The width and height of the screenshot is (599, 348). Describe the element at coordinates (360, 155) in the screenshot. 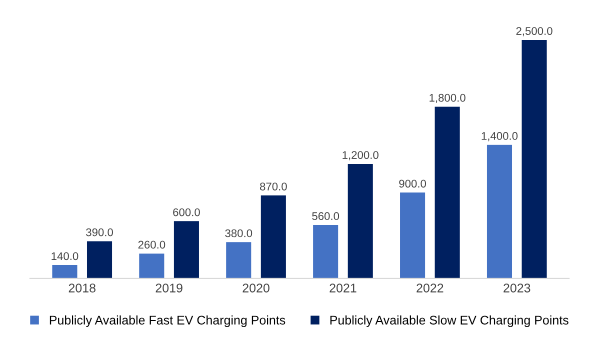

I see `data-label: 1,200.0` at that location.